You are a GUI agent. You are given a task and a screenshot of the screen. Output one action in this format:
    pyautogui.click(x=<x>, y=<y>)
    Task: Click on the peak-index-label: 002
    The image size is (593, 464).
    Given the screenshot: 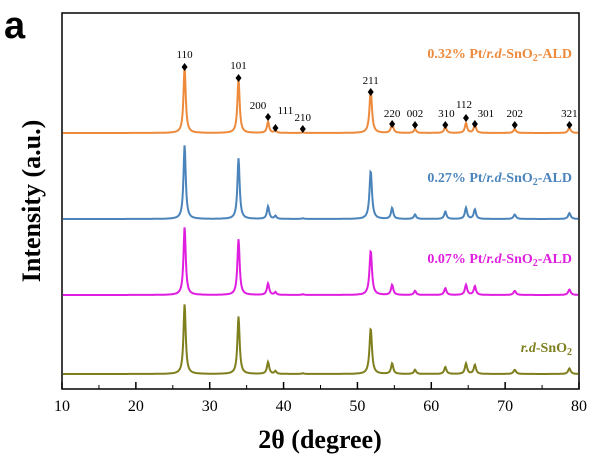 What is the action you would take?
    pyautogui.click(x=415, y=114)
    